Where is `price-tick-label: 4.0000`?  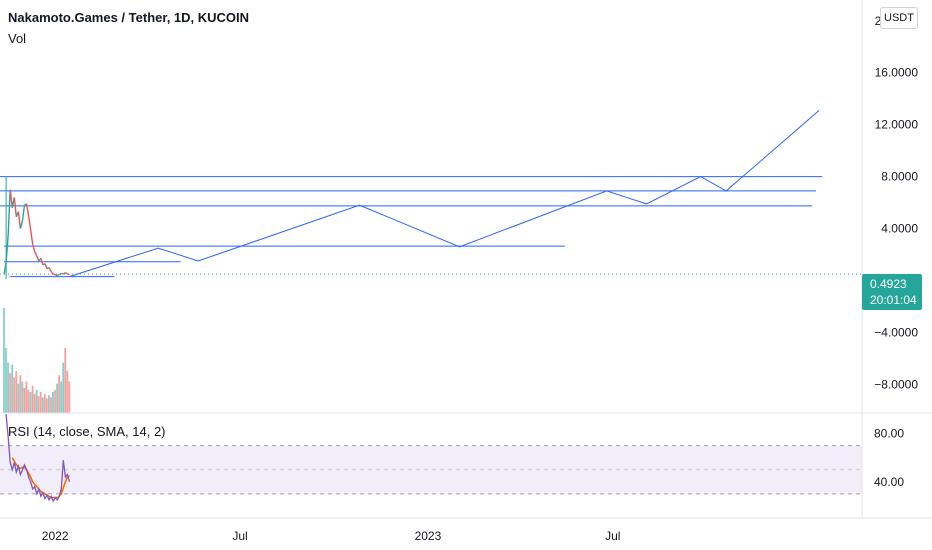
price-tick-label: 4.0000 is located at coordinates (899, 229).